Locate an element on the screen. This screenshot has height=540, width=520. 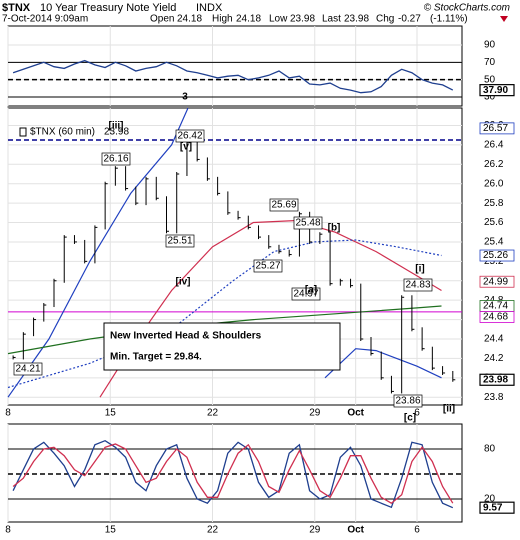
legend-value: 23.98 is located at coordinates (116, 132).